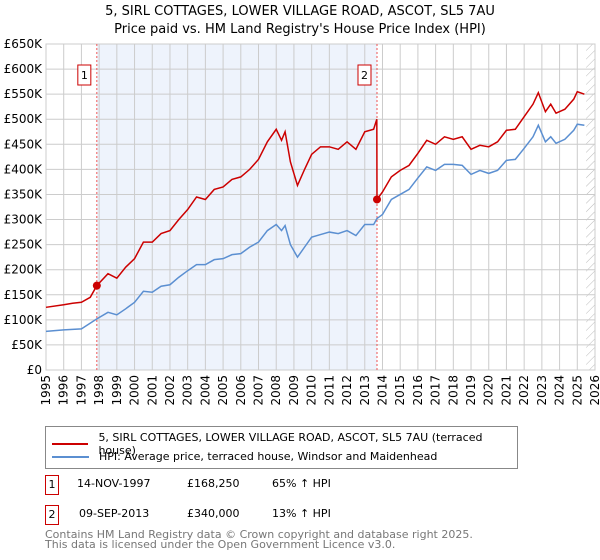 The height and width of the screenshot is (560, 600). What do you see at coordinates (24, 169) in the screenshot?
I see `y-tick-label: £400K` at bounding box center [24, 169].